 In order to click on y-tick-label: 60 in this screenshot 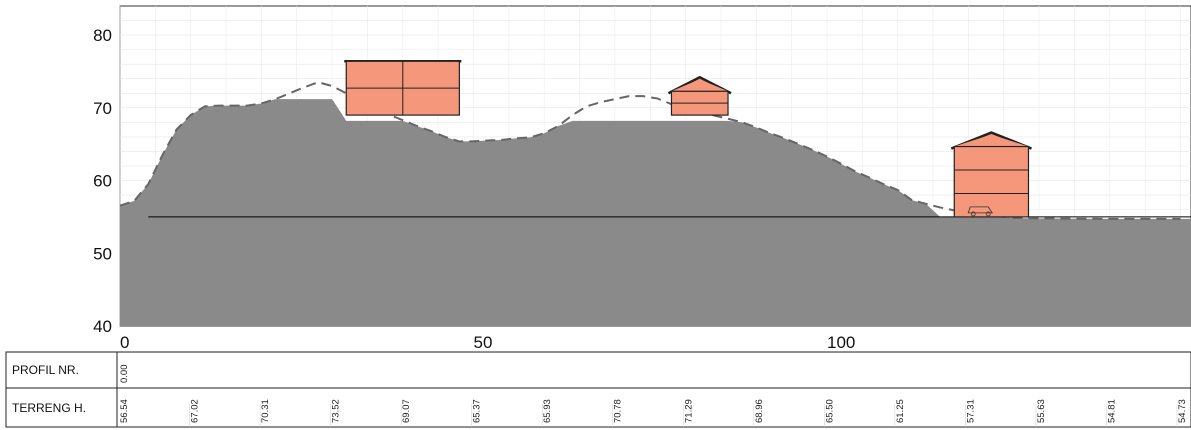, I will do `click(102, 181)`.